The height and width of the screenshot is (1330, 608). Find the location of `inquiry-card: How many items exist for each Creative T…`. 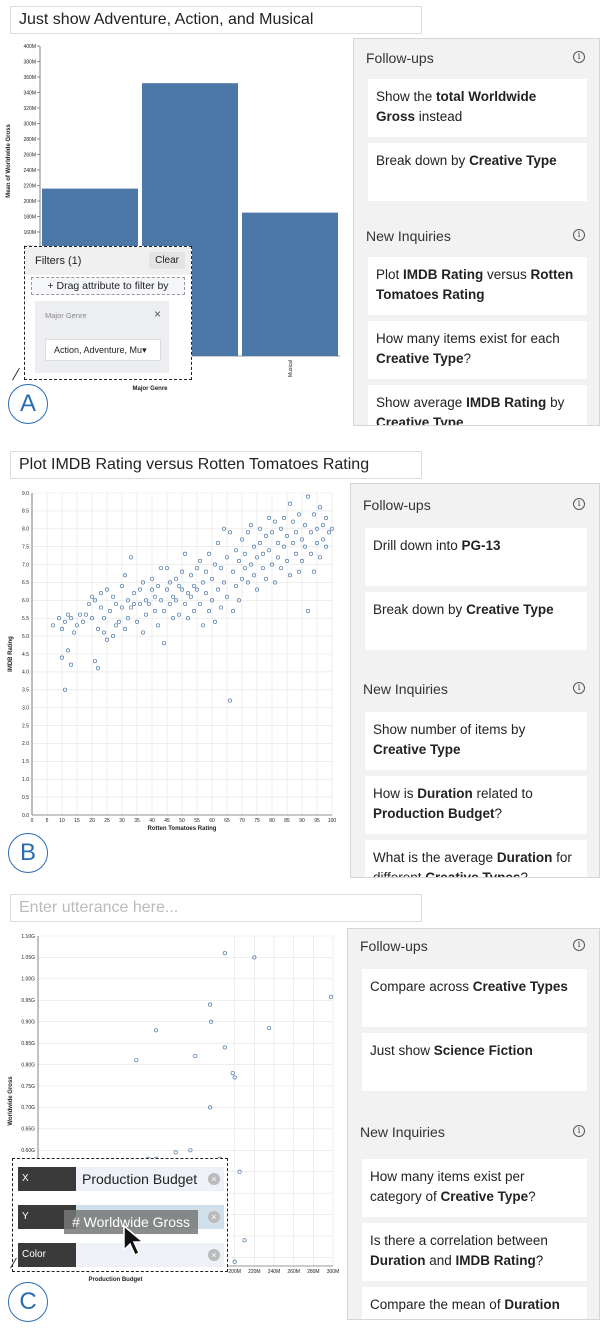

inquiry-card: How many items exist for each Creative T… is located at coordinates (477, 350).